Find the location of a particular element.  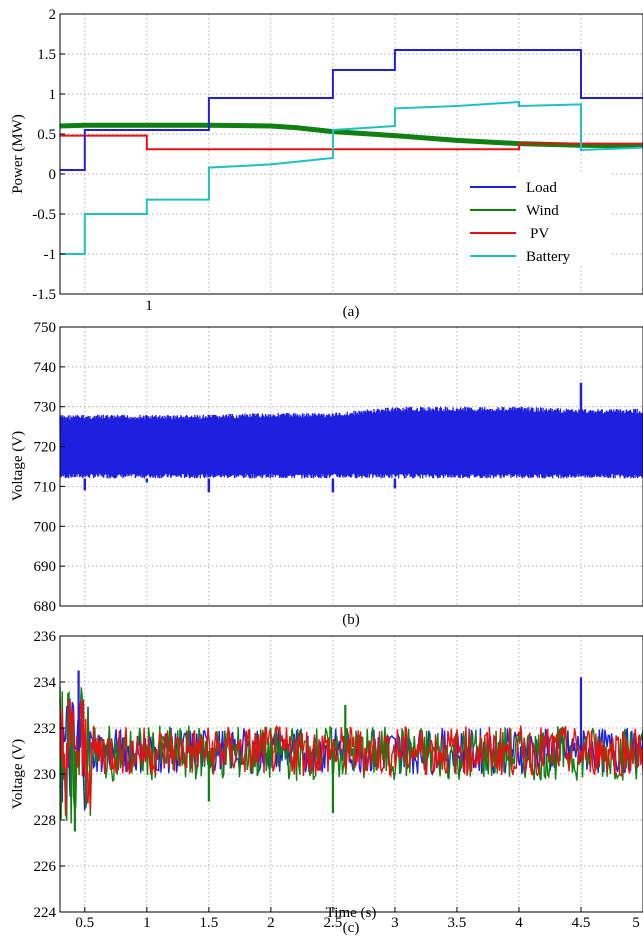

legend: Load Wind PV Battery is located at coordinates (535, 218).